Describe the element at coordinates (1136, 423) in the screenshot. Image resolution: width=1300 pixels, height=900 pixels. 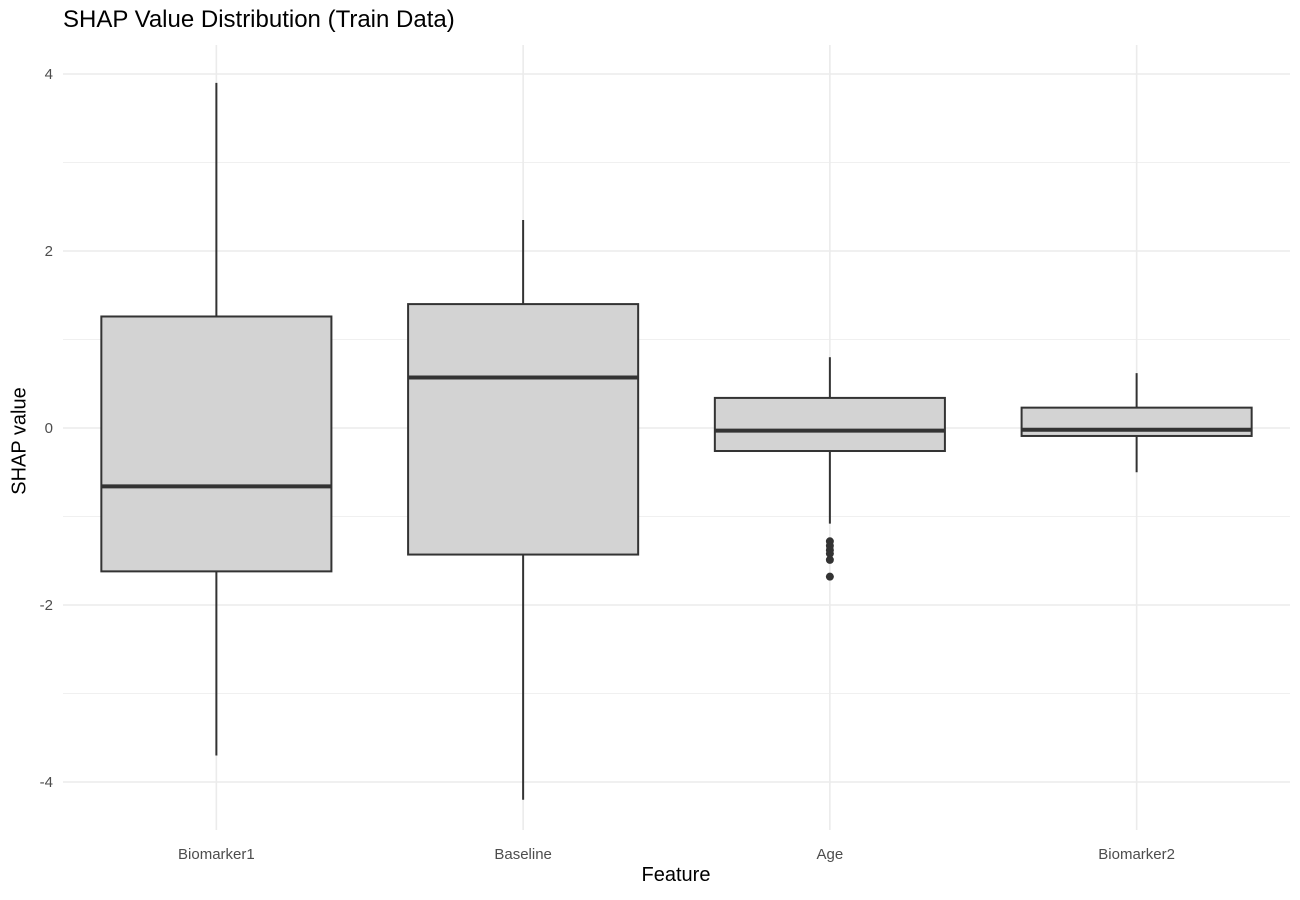
I see `box-biomarker2` at that location.